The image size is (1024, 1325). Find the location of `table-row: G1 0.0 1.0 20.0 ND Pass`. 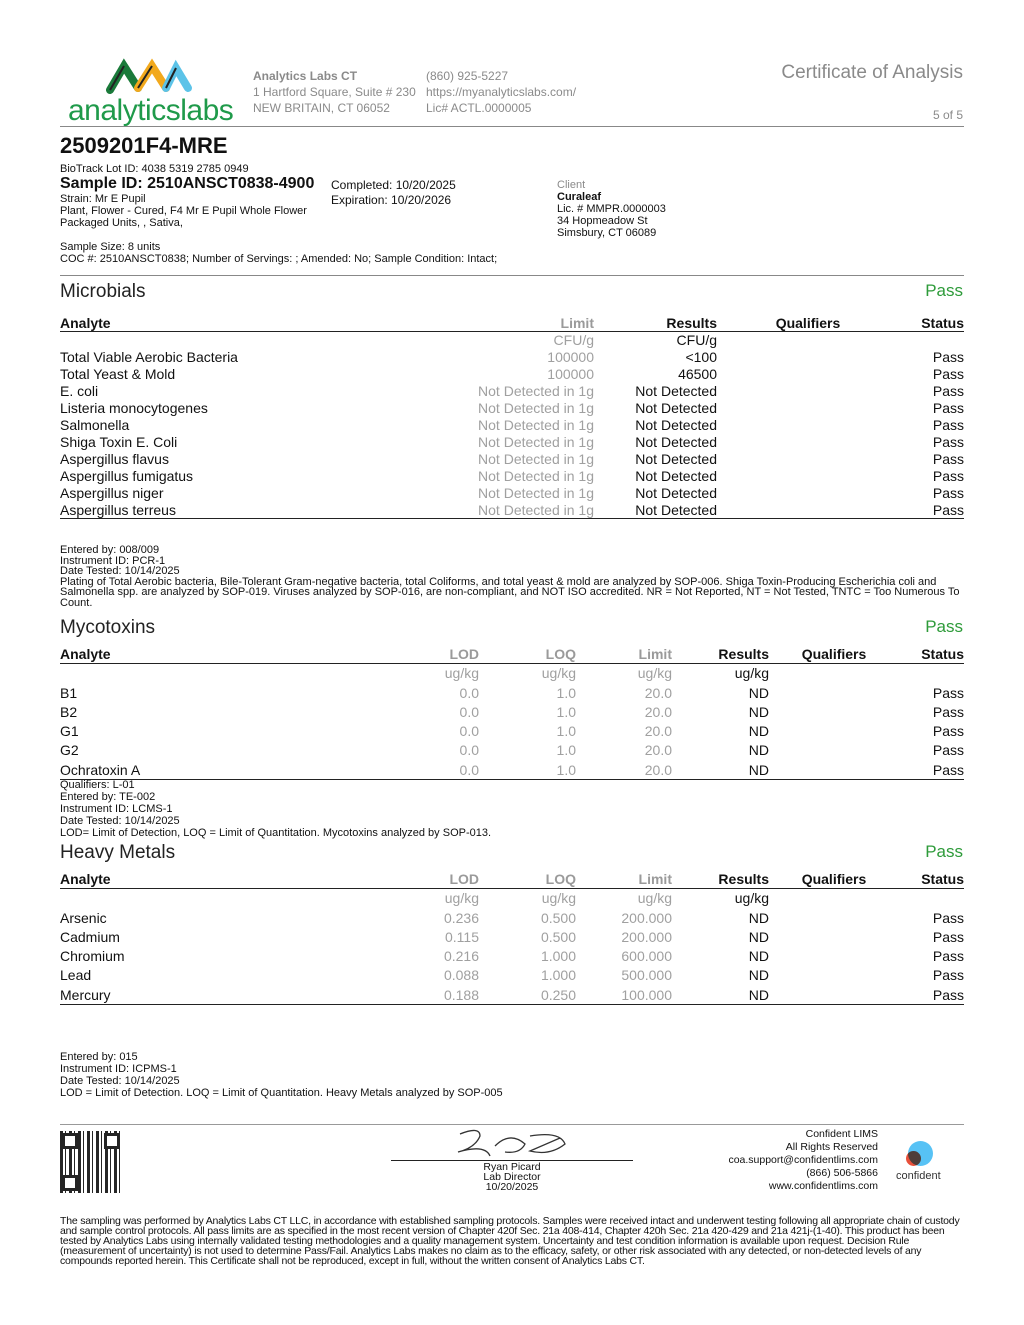

table-row: G1 0.0 1.0 20.0 ND Pass is located at coordinates (512, 731).